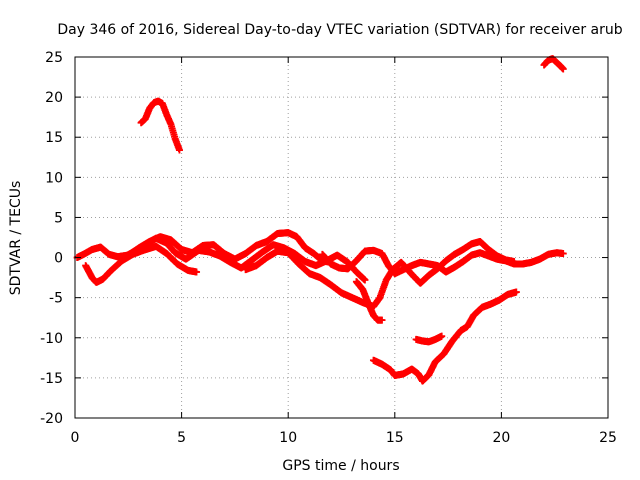  What do you see at coordinates (553, 64) in the screenshot?
I see `series-track-j` at bounding box center [553, 64].